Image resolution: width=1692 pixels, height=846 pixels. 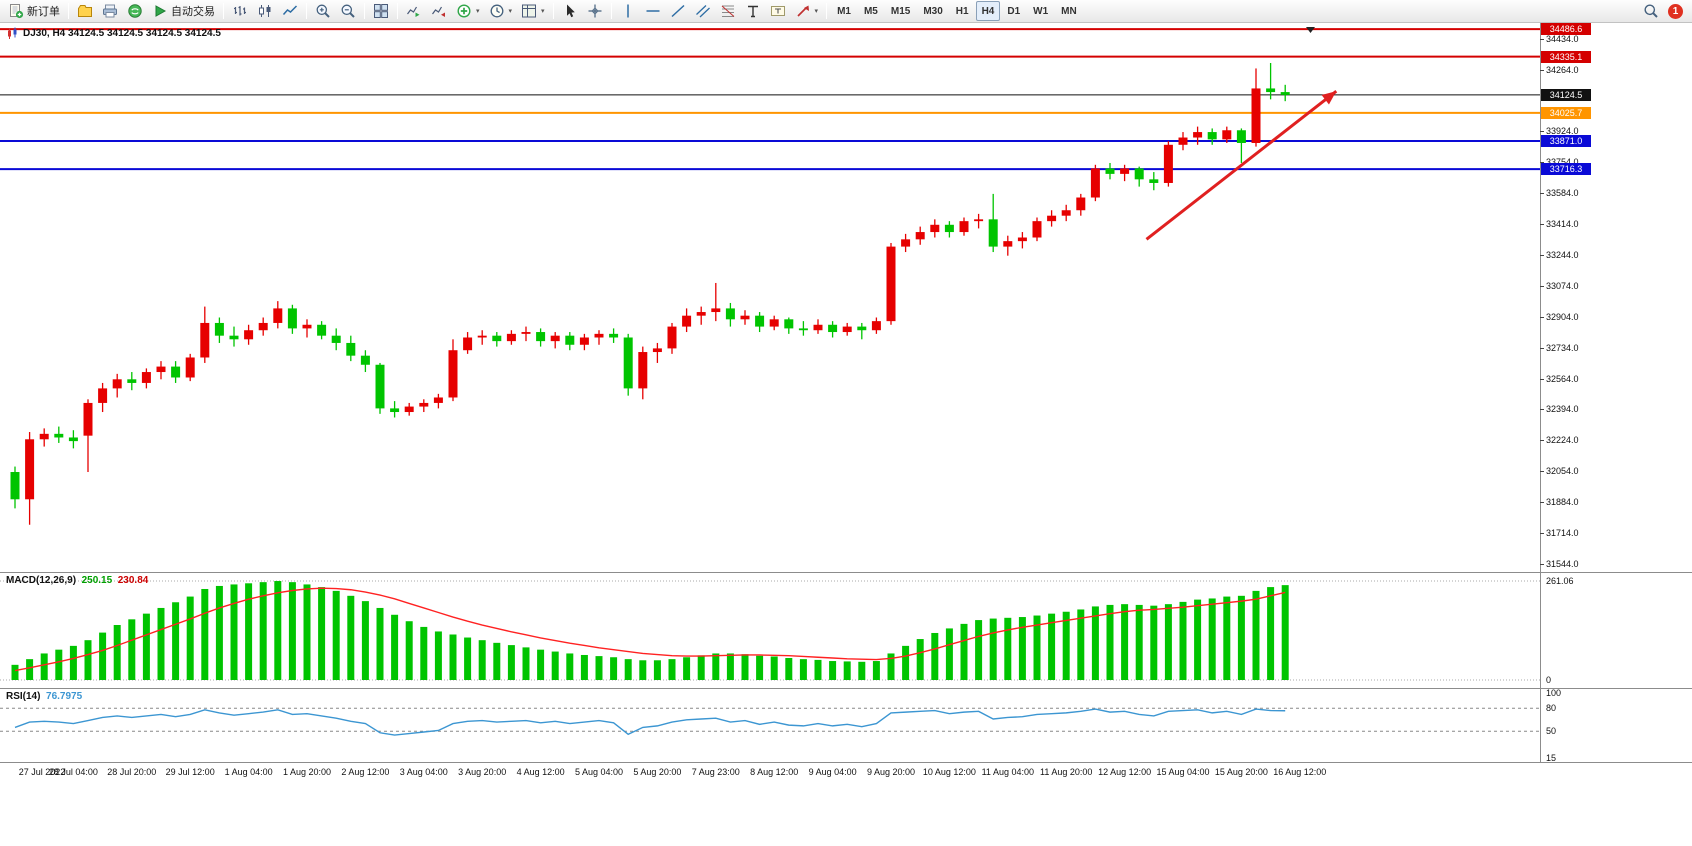 What do you see at coordinates (381, 11) in the screenshot?
I see `tile-windows-button` at bounding box center [381, 11].